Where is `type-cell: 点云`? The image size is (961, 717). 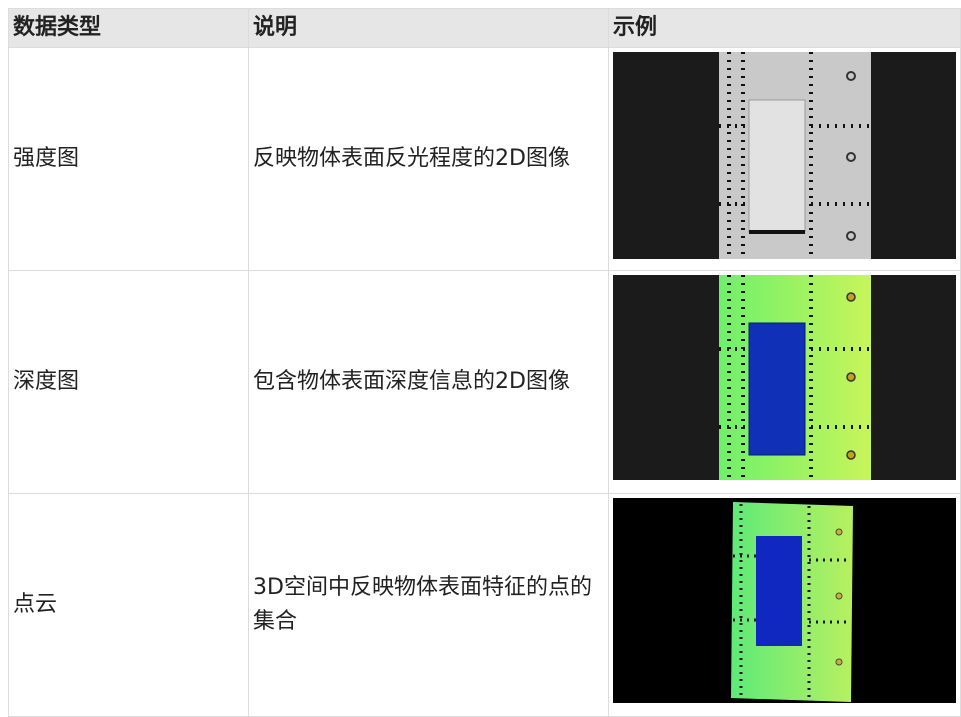
type-cell: 点云 is located at coordinates (128, 605).